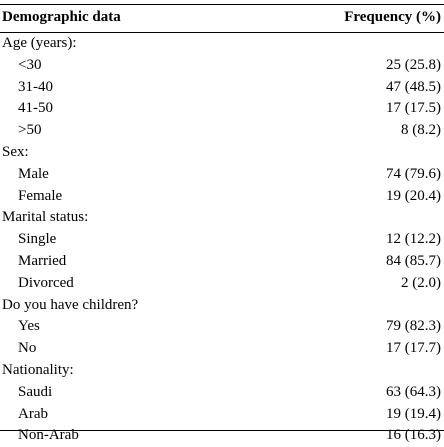 This screenshot has width=444, height=447. Describe the element at coordinates (35, 391) in the screenshot. I see `row-label: Saudi` at that location.